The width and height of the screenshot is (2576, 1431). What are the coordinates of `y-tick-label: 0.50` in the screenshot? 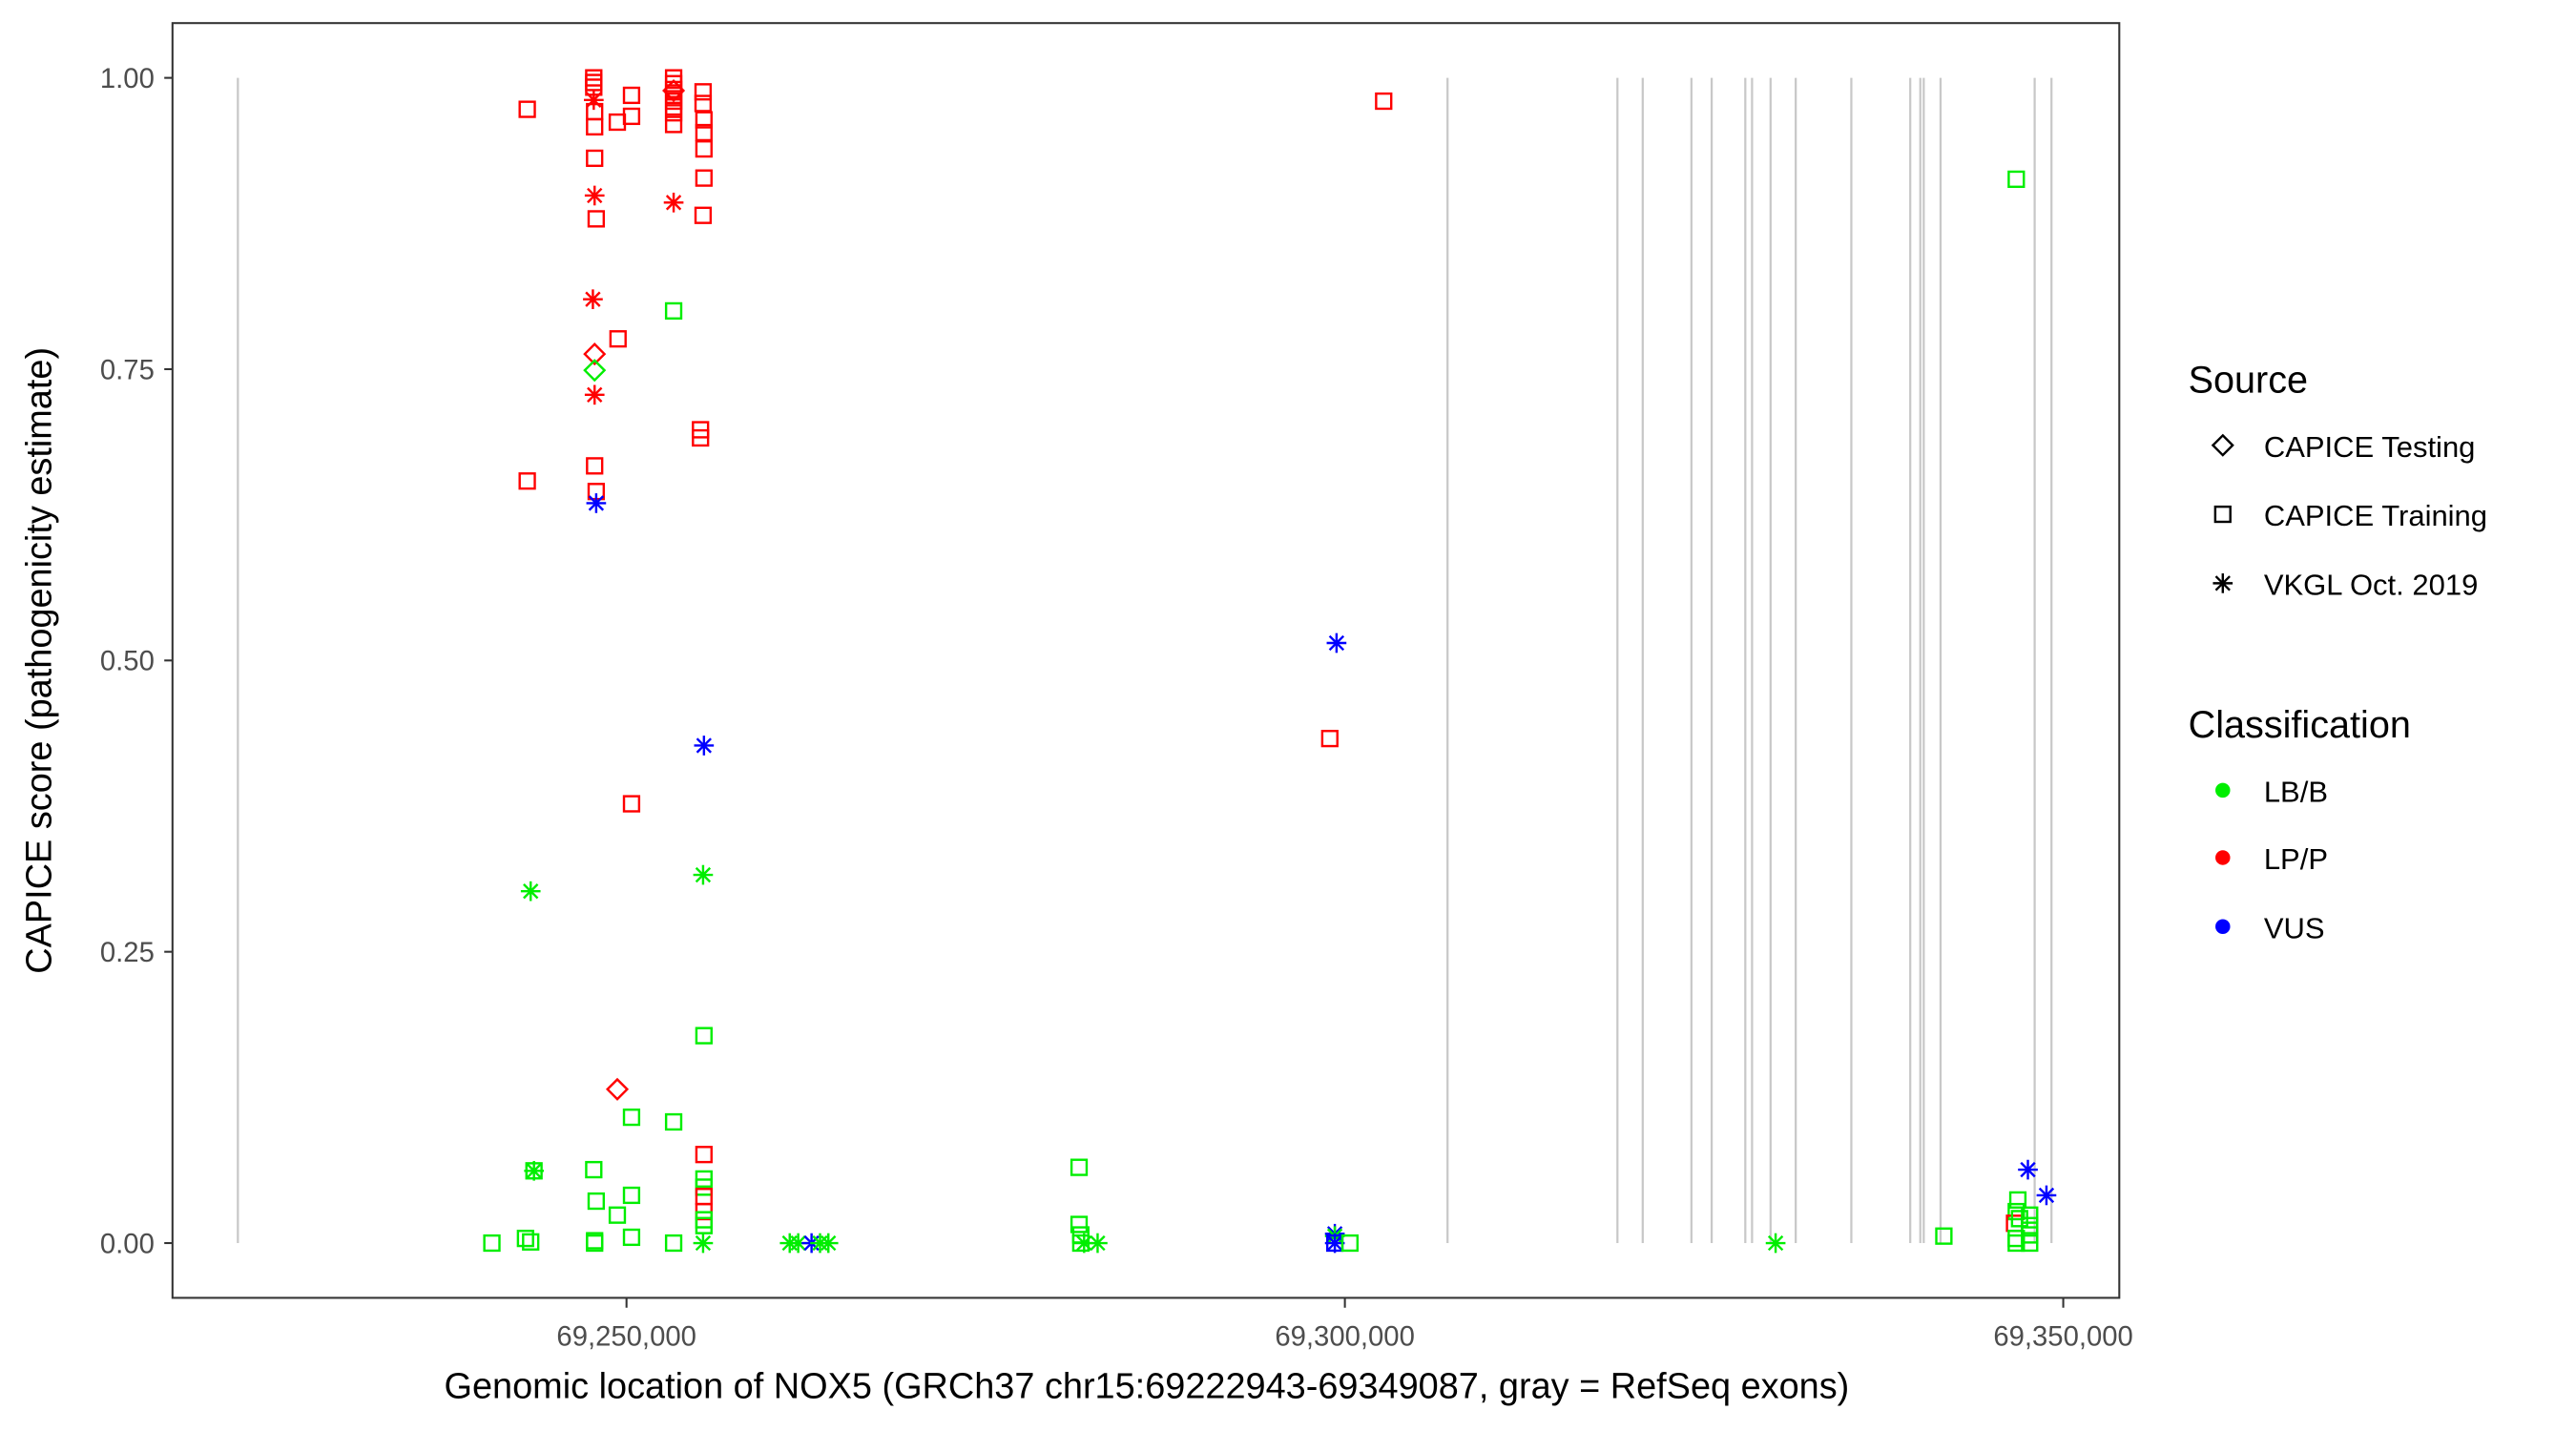 It's located at (127, 662).